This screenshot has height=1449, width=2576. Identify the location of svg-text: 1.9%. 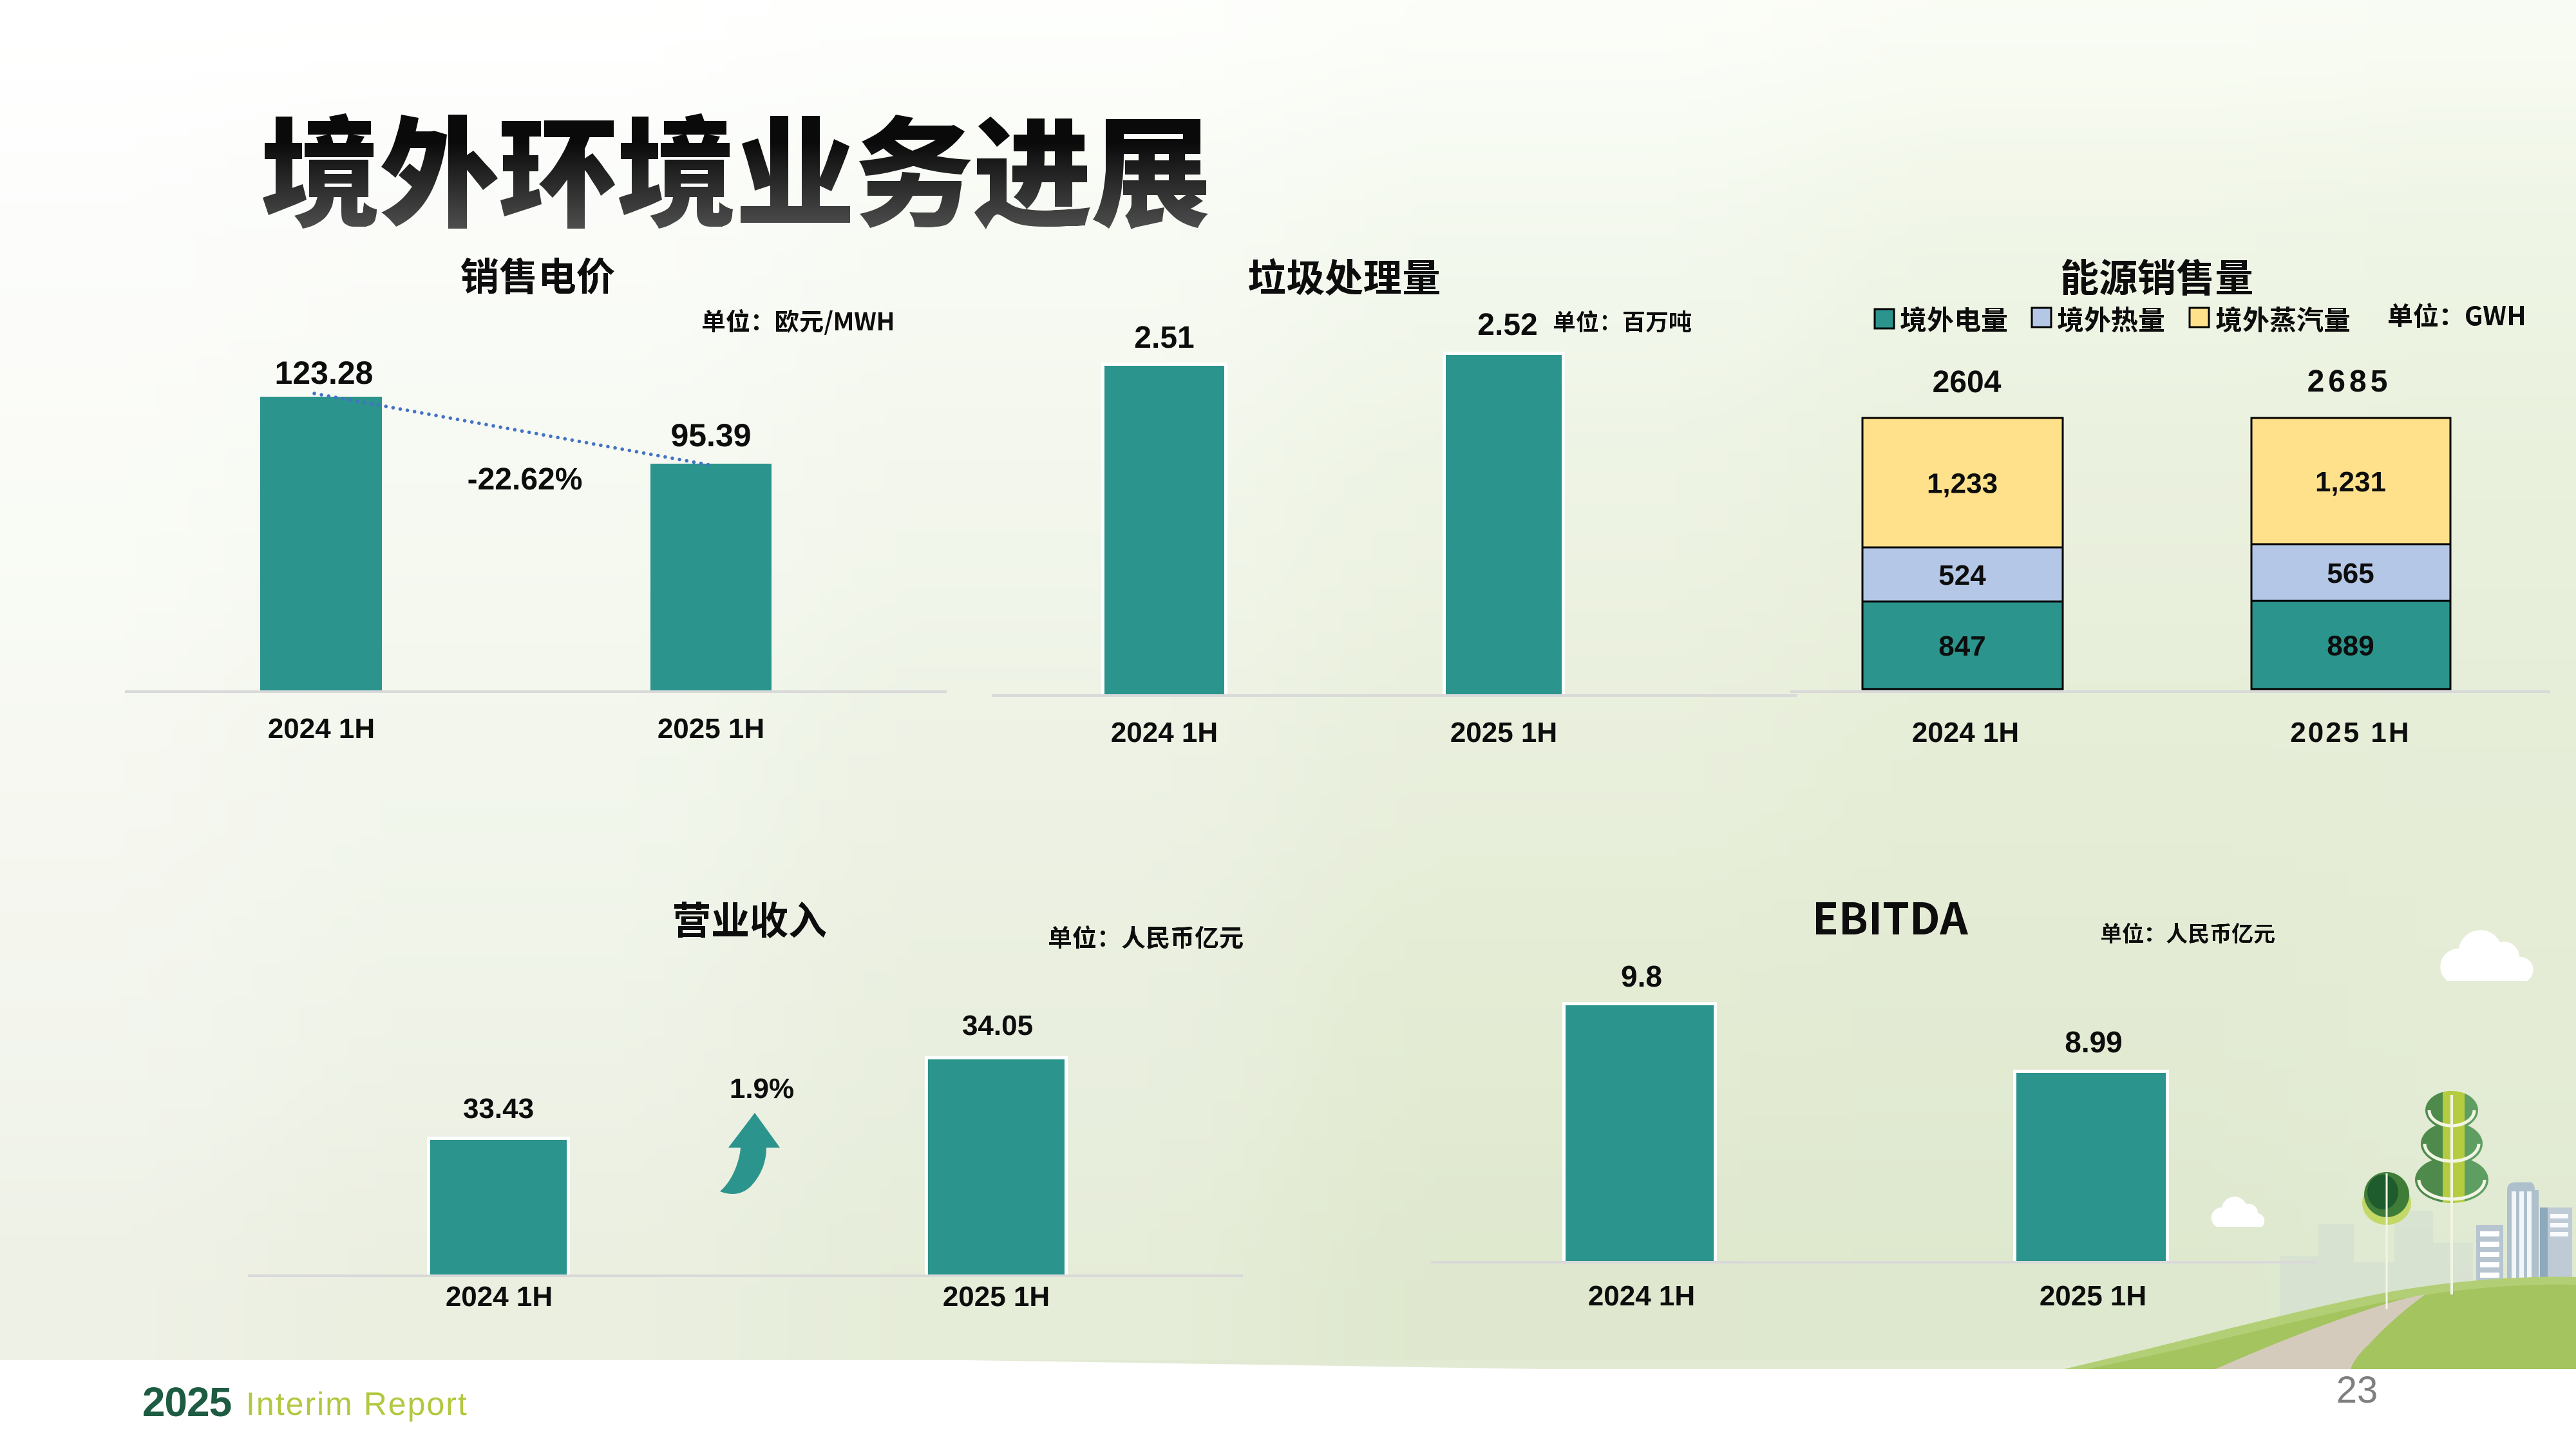
(762, 1089).